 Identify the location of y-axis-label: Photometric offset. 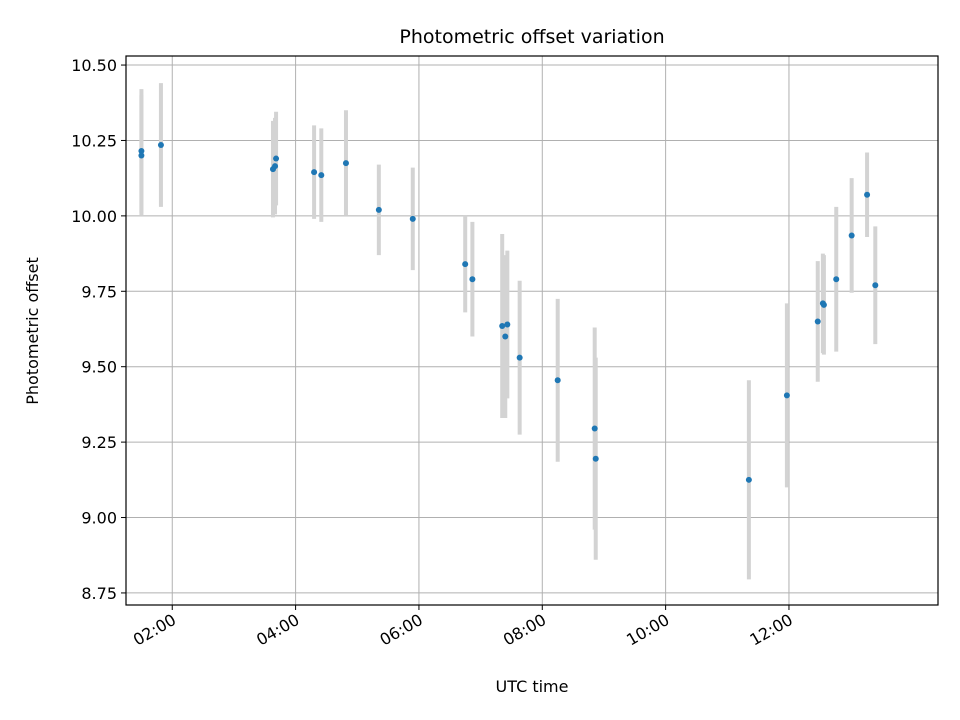
(32, 331).